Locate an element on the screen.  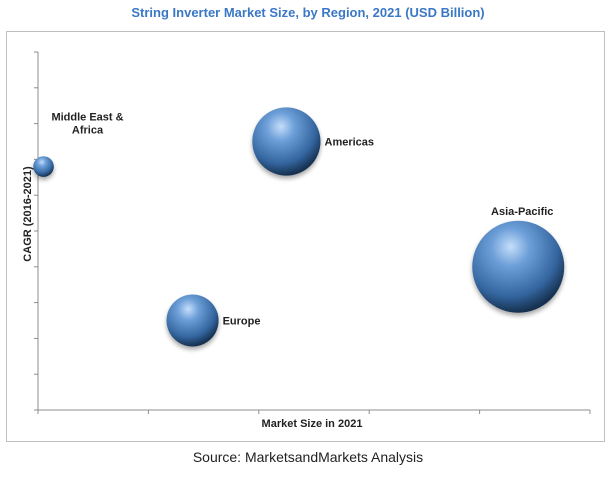
x-axis-label: Market Size in 2021 is located at coordinates (312, 424).